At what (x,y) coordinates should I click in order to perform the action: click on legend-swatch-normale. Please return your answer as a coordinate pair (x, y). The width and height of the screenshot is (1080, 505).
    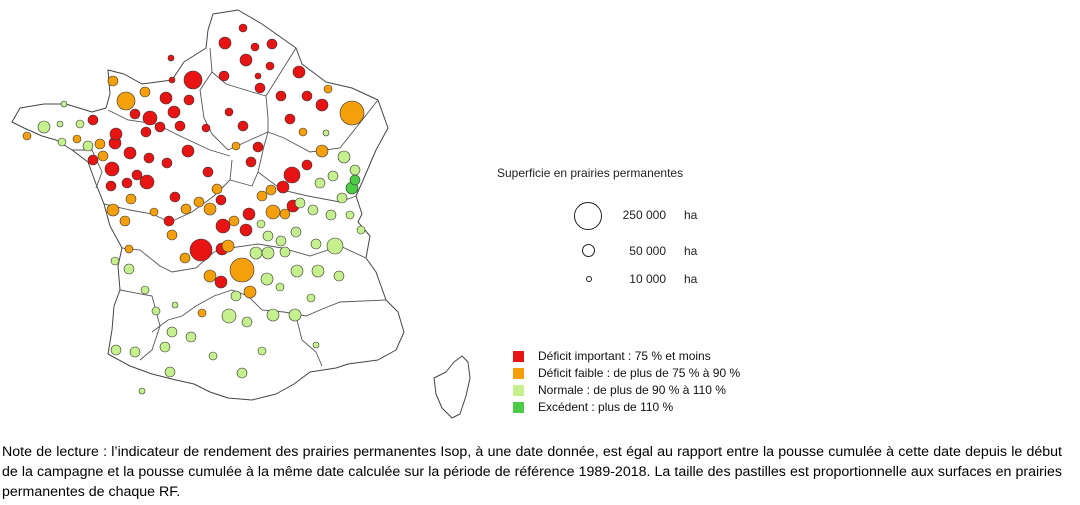
    Looking at the image, I should click on (518, 390).